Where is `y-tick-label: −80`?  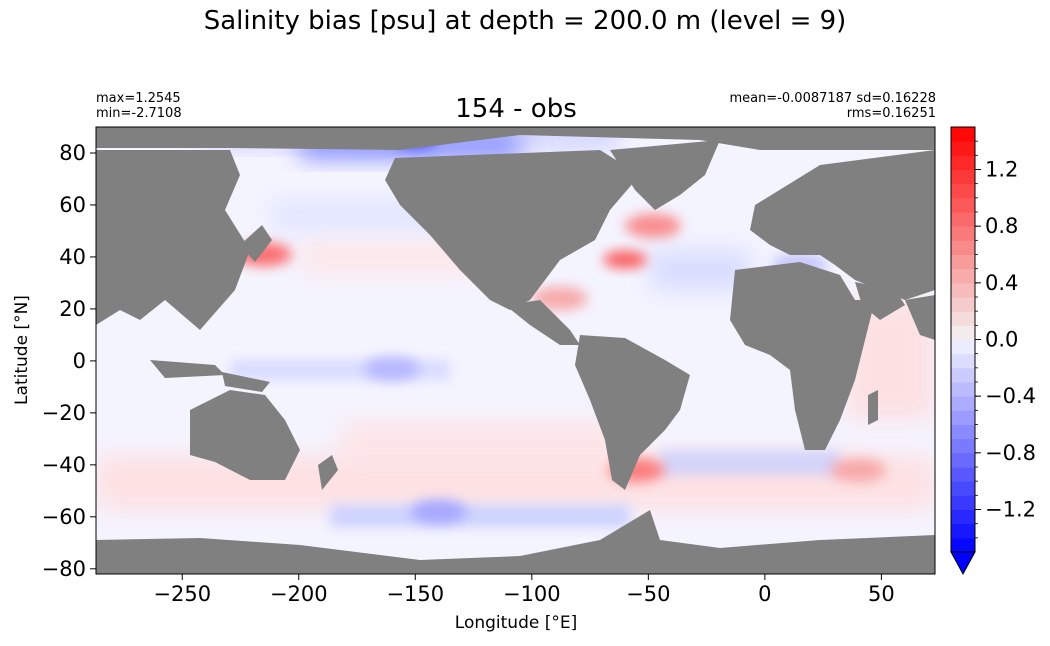
y-tick-label: −80 is located at coordinates (64, 569).